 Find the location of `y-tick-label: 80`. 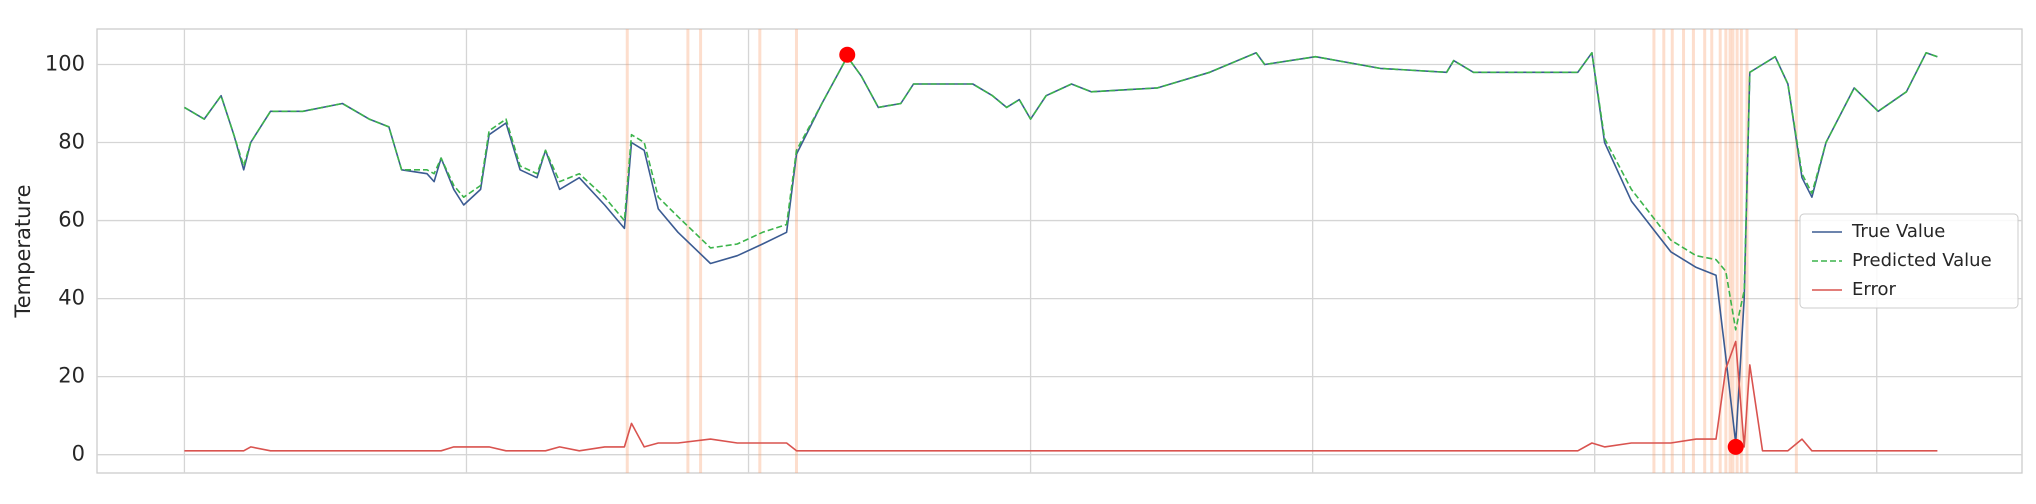

y-tick-label: 80 is located at coordinates (71, 142).